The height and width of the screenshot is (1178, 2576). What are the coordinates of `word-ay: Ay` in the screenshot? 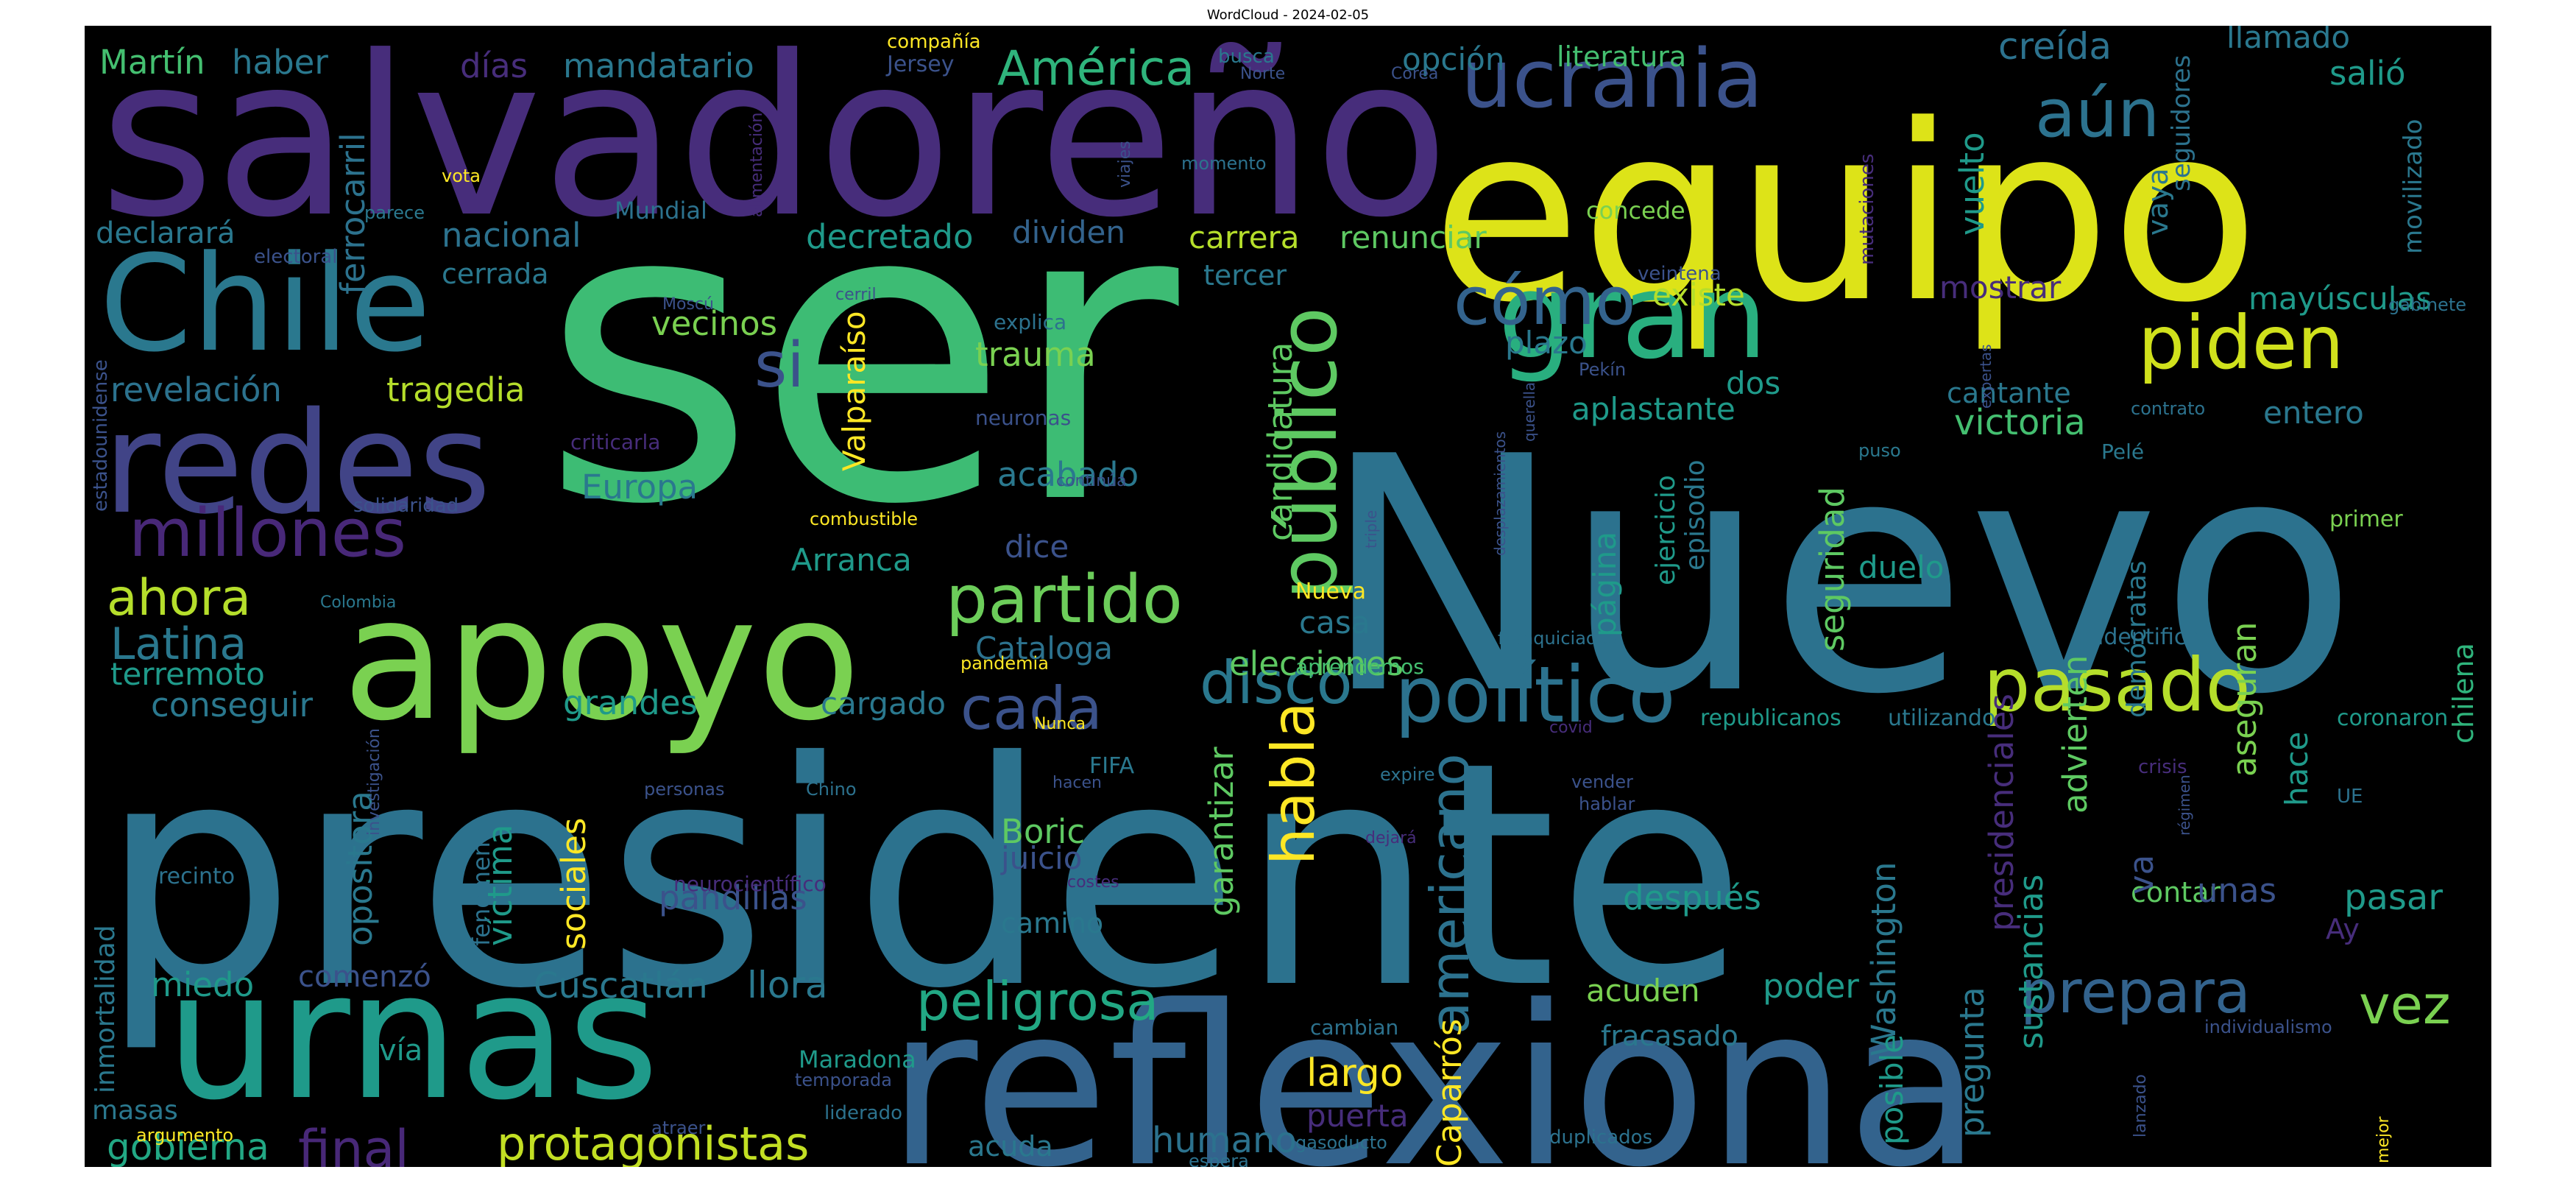 It's located at (2343, 929).